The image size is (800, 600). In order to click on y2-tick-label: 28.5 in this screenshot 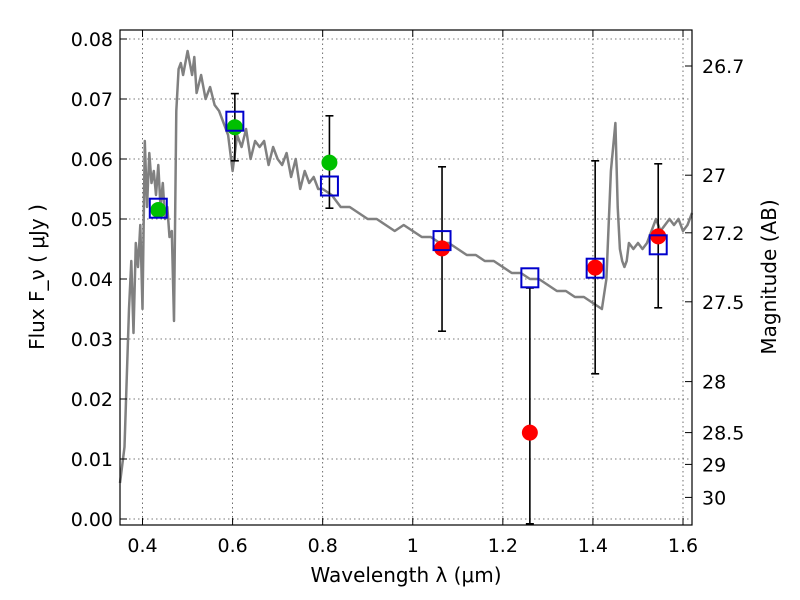, I will do `click(723, 434)`.